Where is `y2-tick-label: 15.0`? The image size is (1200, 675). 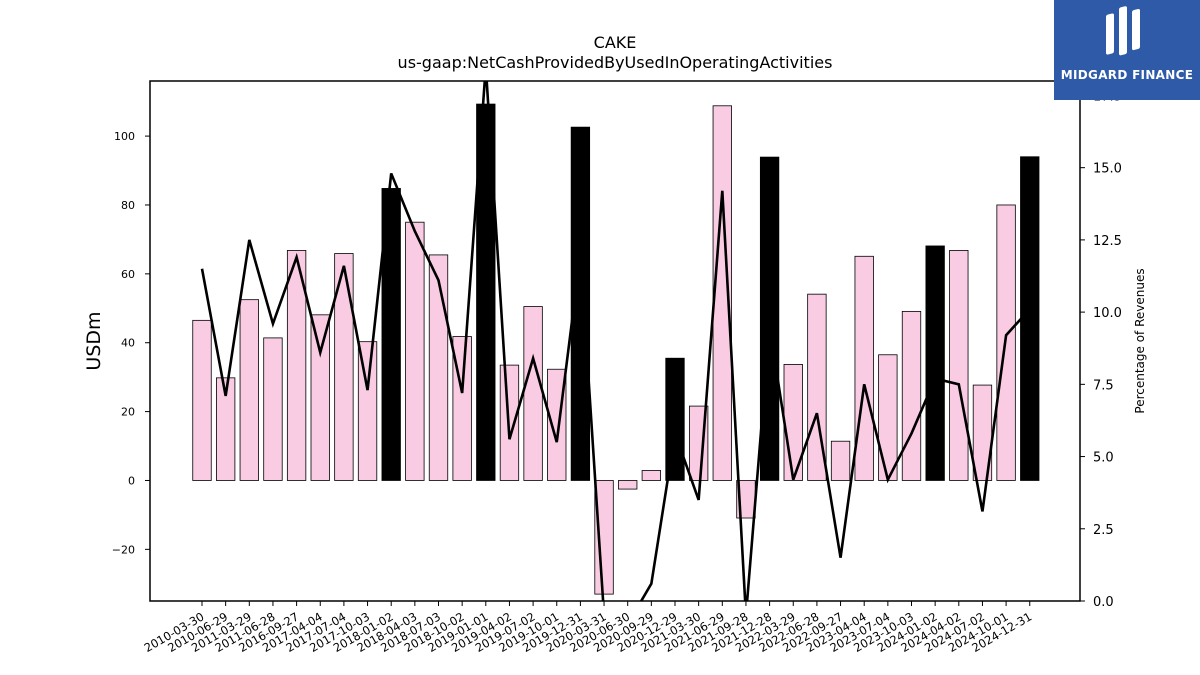
y2-tick-label: 15.0 is located at coordinates (1107, 169).